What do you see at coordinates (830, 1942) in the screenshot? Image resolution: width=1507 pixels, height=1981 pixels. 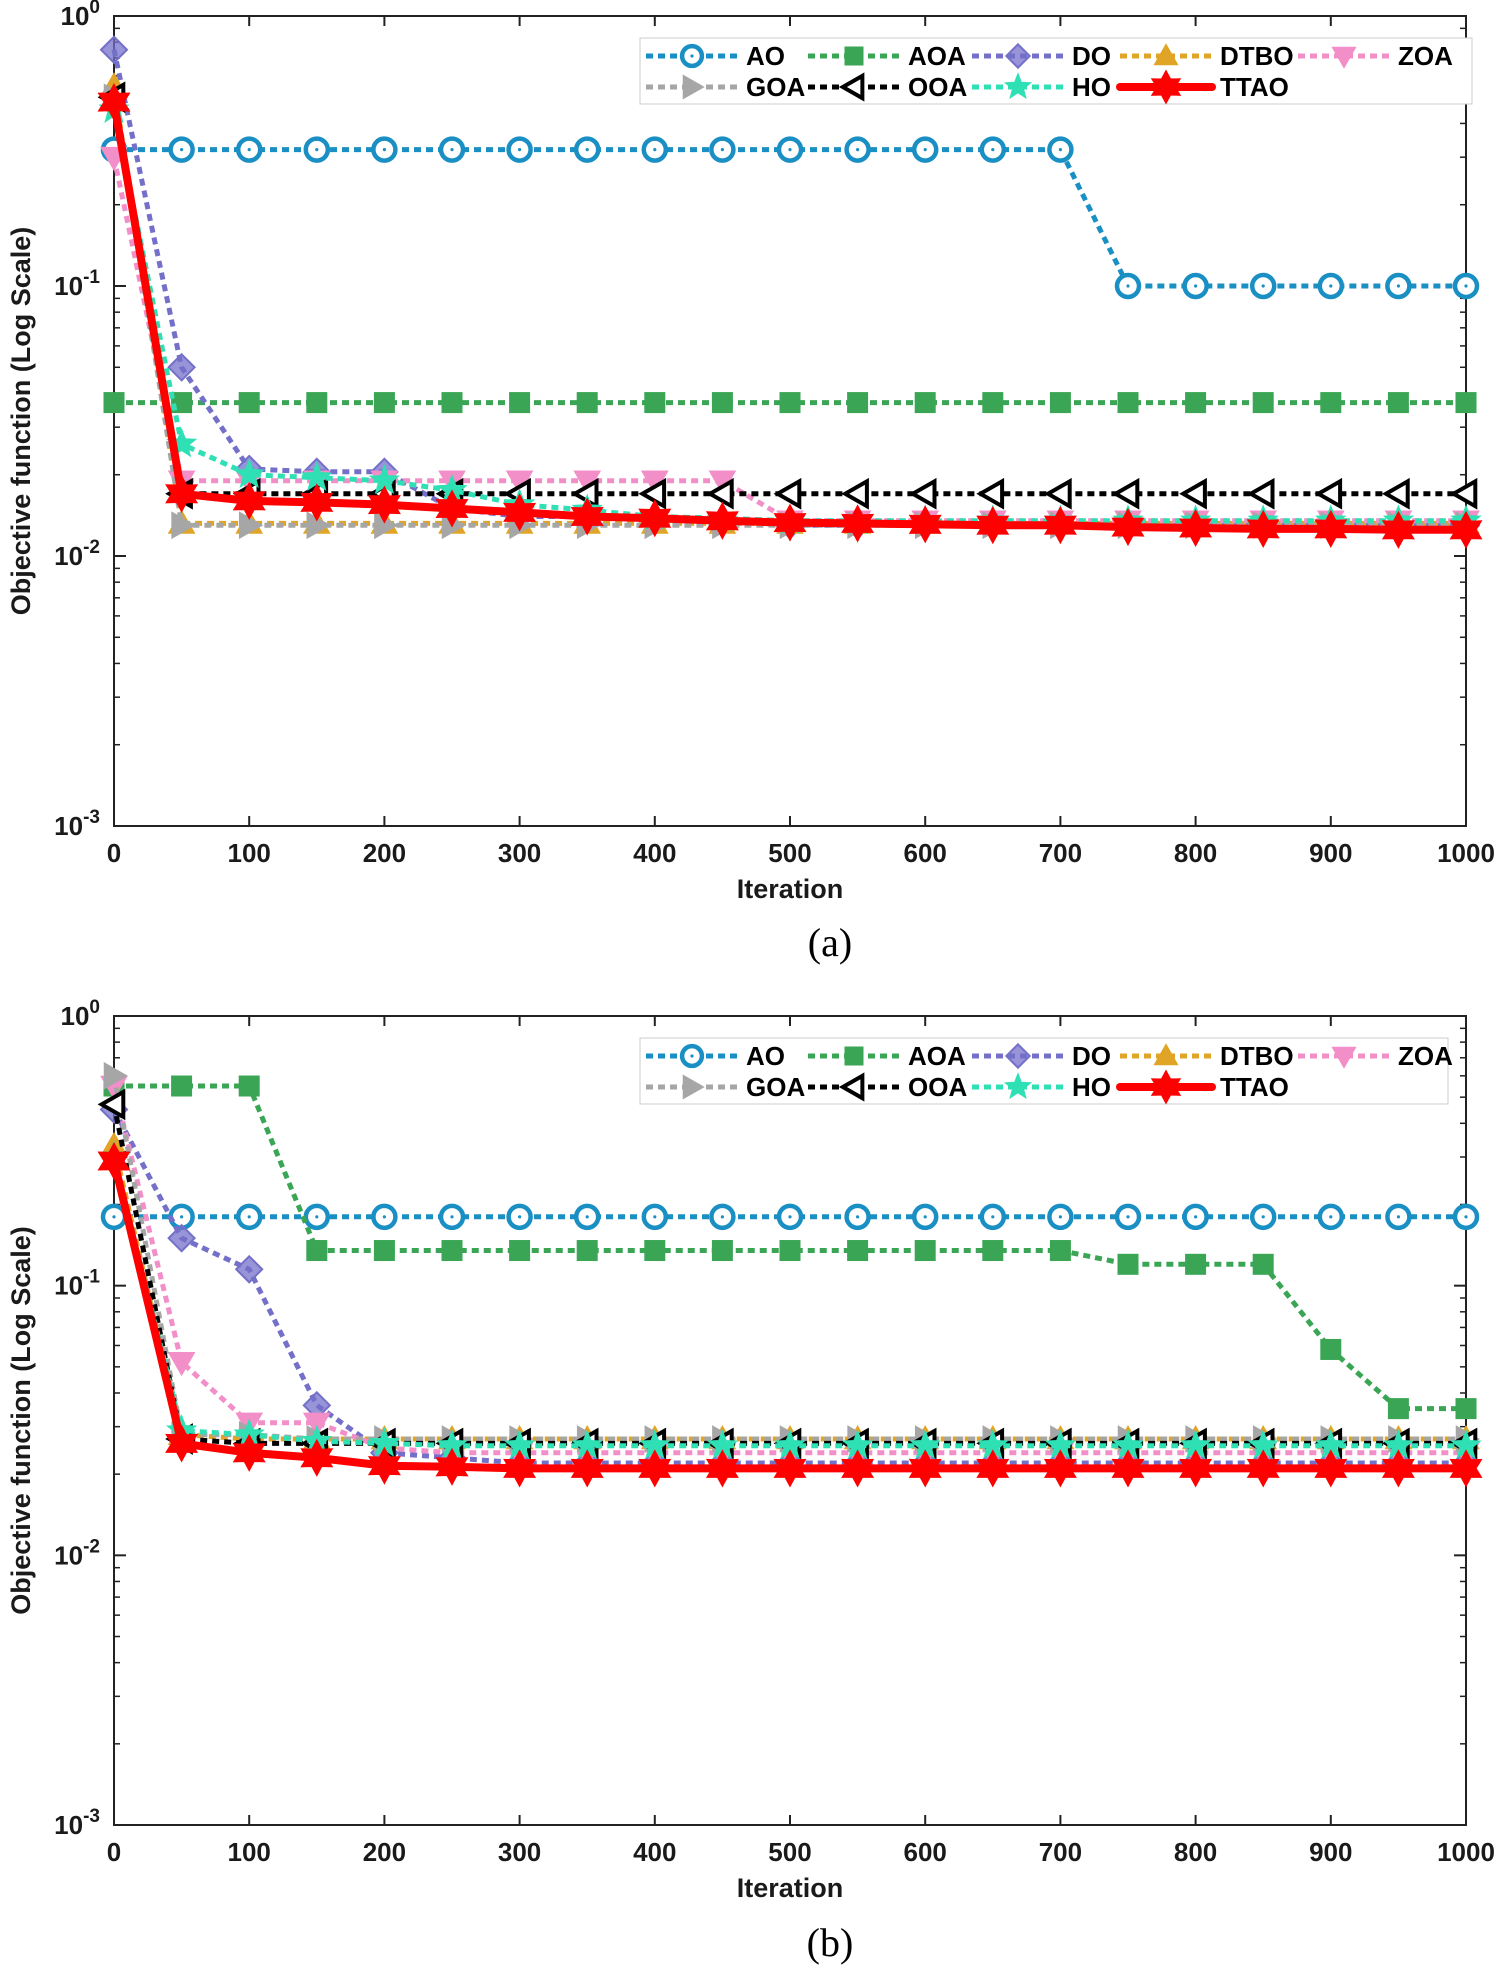 I see `panel-caption: (b)` at bounding box center [830, 1942].